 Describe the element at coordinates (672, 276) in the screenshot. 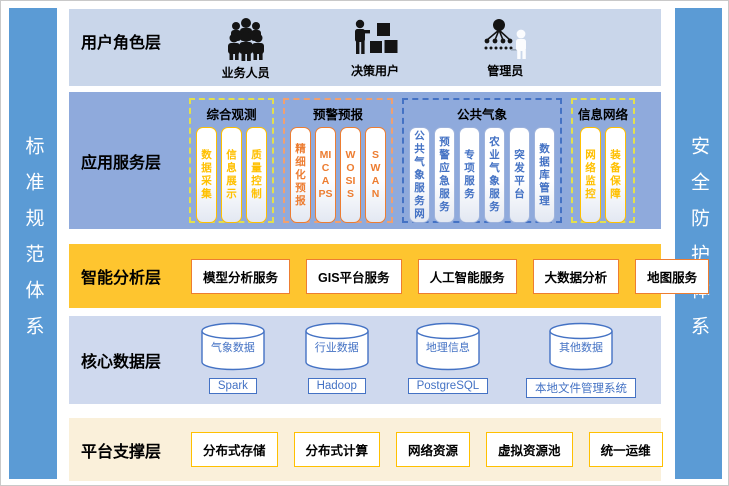

I see `analysis-service-box: 地图服务` at that location.